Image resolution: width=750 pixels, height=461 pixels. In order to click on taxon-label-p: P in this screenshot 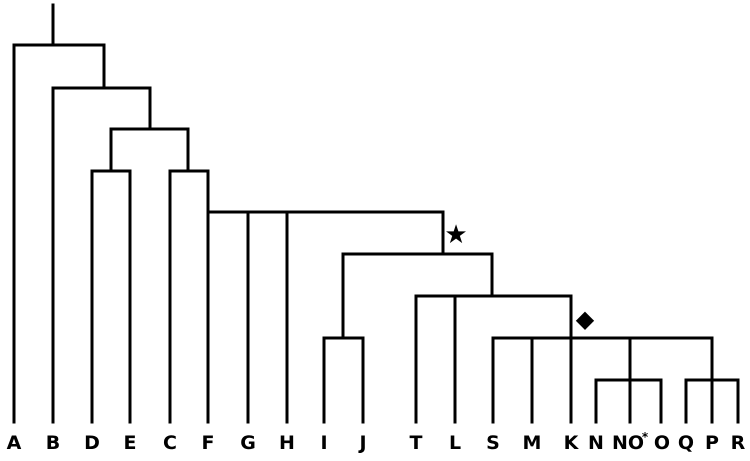, I will do `click(712, 443)`.